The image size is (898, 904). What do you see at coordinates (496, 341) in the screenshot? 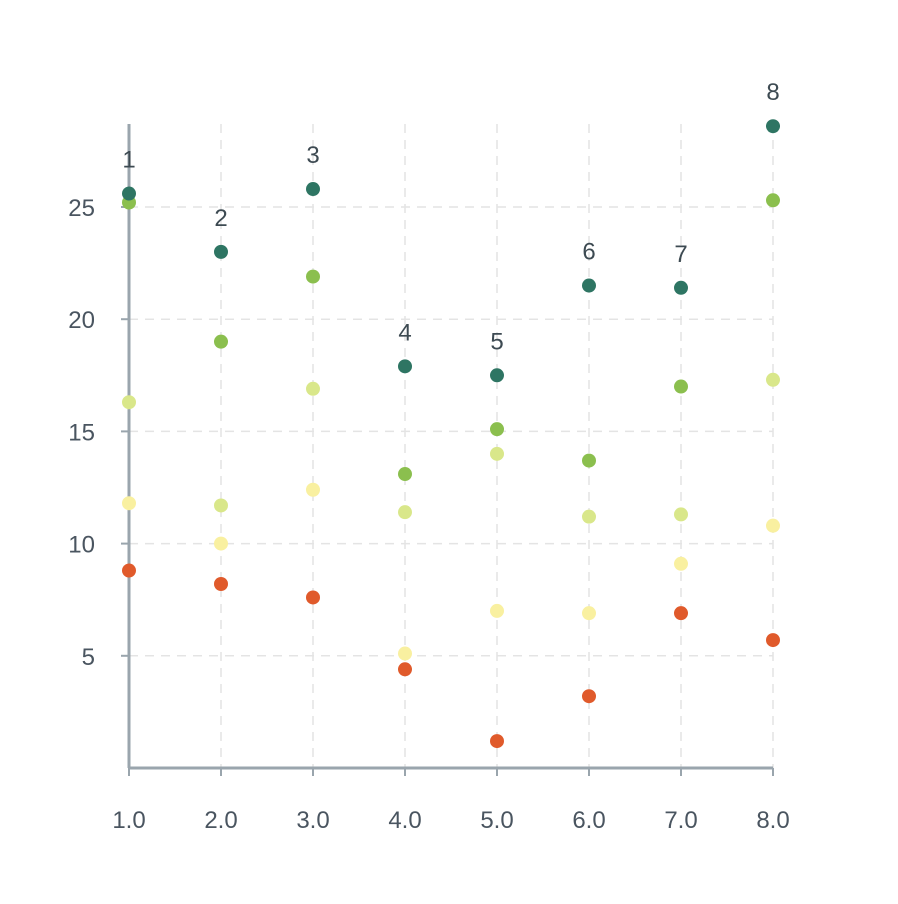
I see `data-label: 5` at bounding box center [496, 341].